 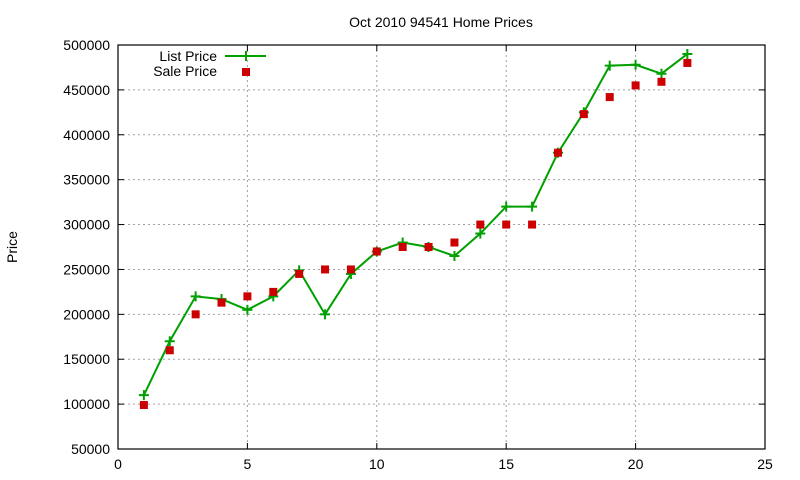 What do you see at coordinates (765, 464) in the screenshot?
I see `x-tick-label: 25` at bounding box center [765, 464].